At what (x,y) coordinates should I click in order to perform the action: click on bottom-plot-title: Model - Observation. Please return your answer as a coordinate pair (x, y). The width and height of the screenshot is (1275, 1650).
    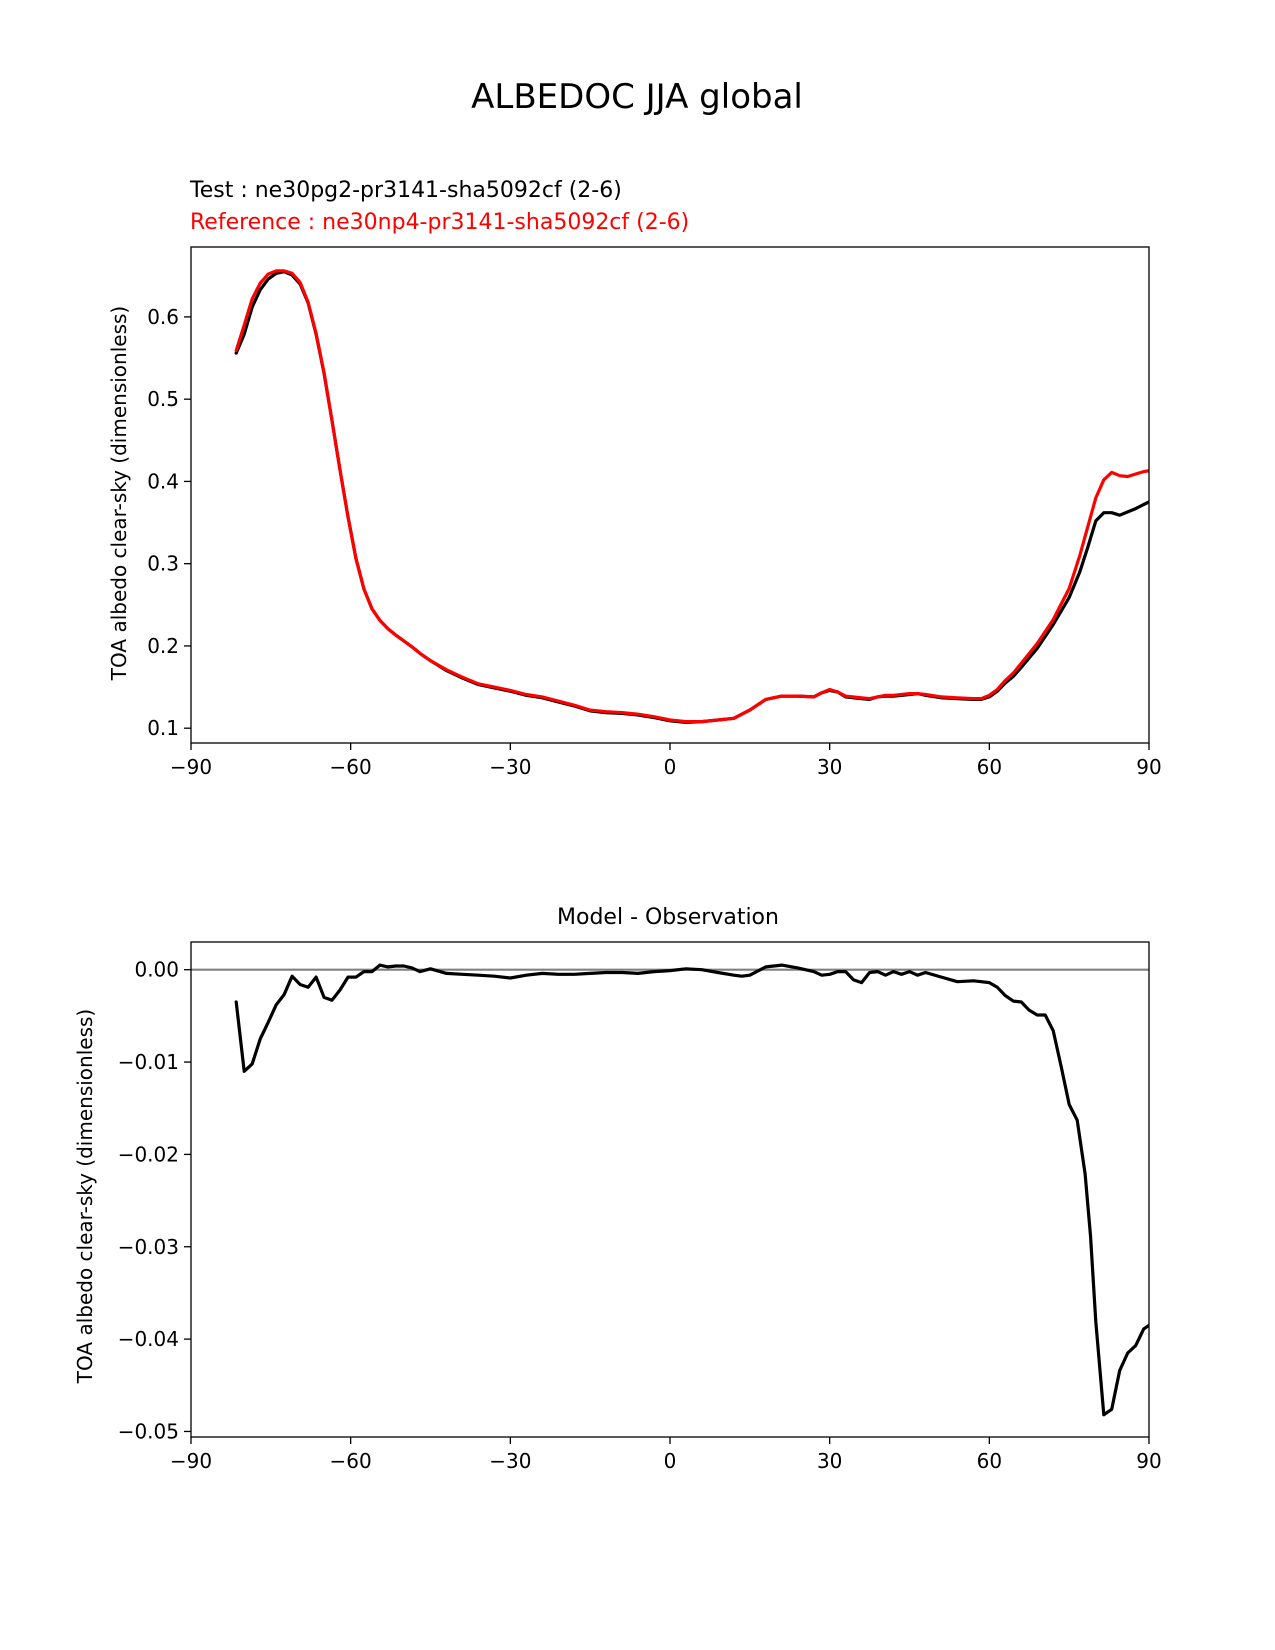
    Looking at the image, I should click on (668, 917).